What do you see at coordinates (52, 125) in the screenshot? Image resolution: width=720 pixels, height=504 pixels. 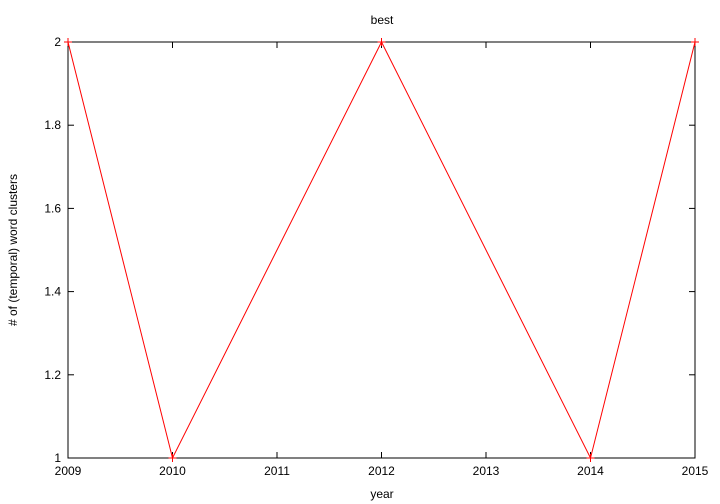 I see `y-tick-label: 1.8` at bounding box center [52, 125].